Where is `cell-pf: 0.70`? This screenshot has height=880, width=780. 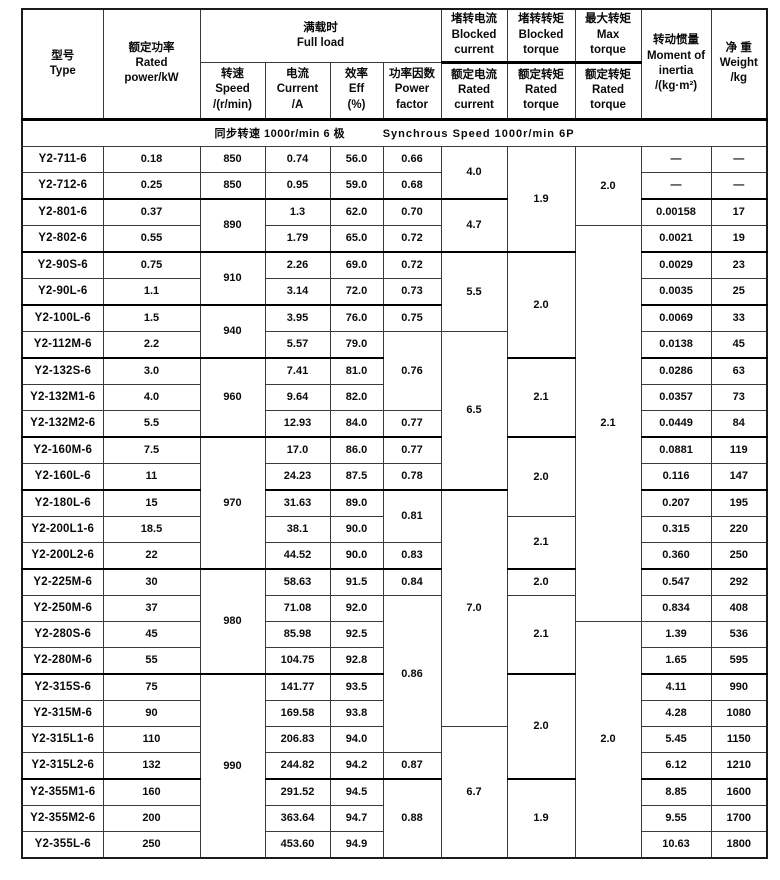
cell-pf: 0.70 is located at coordinates (412, 212).